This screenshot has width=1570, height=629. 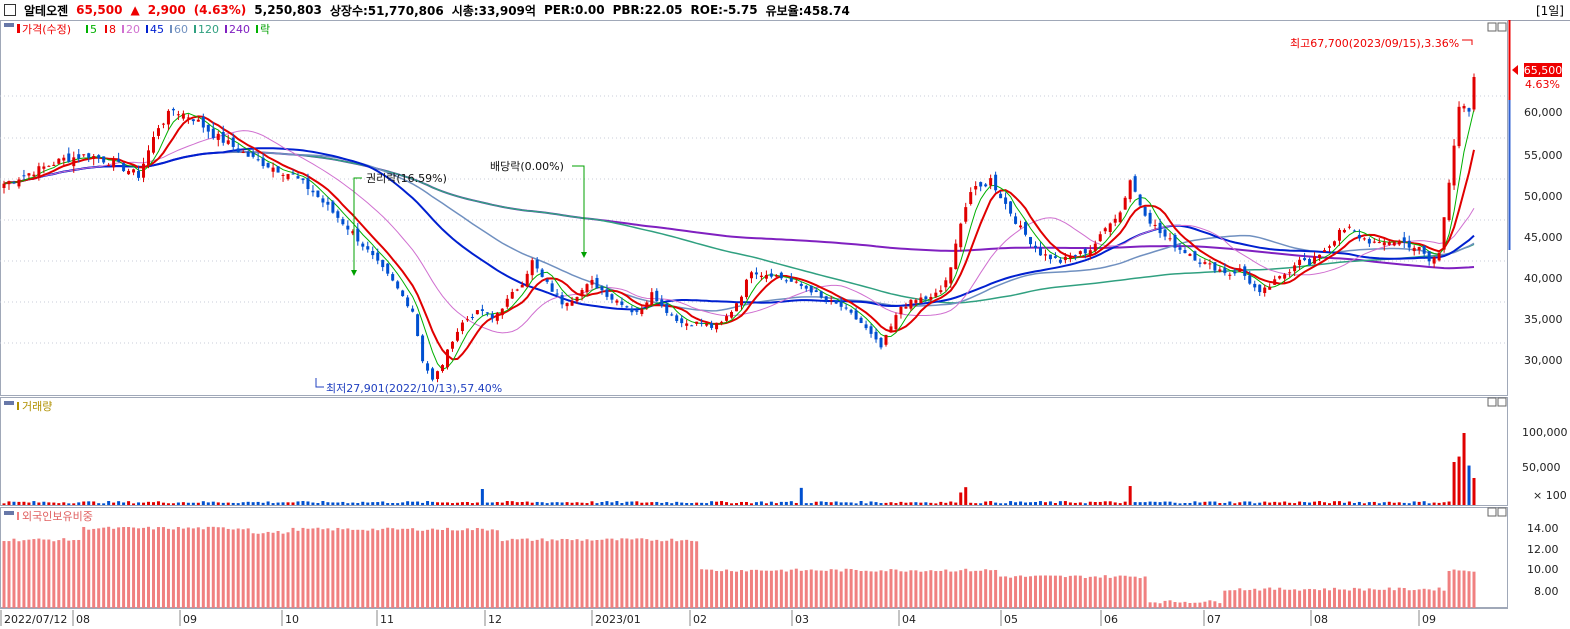 What do you see at coordinates (1374, 43) in the screenshot?
I see `high-annotation: 최고67,700(2023/09/15),3.36%` at bounding box center [1374, 43].